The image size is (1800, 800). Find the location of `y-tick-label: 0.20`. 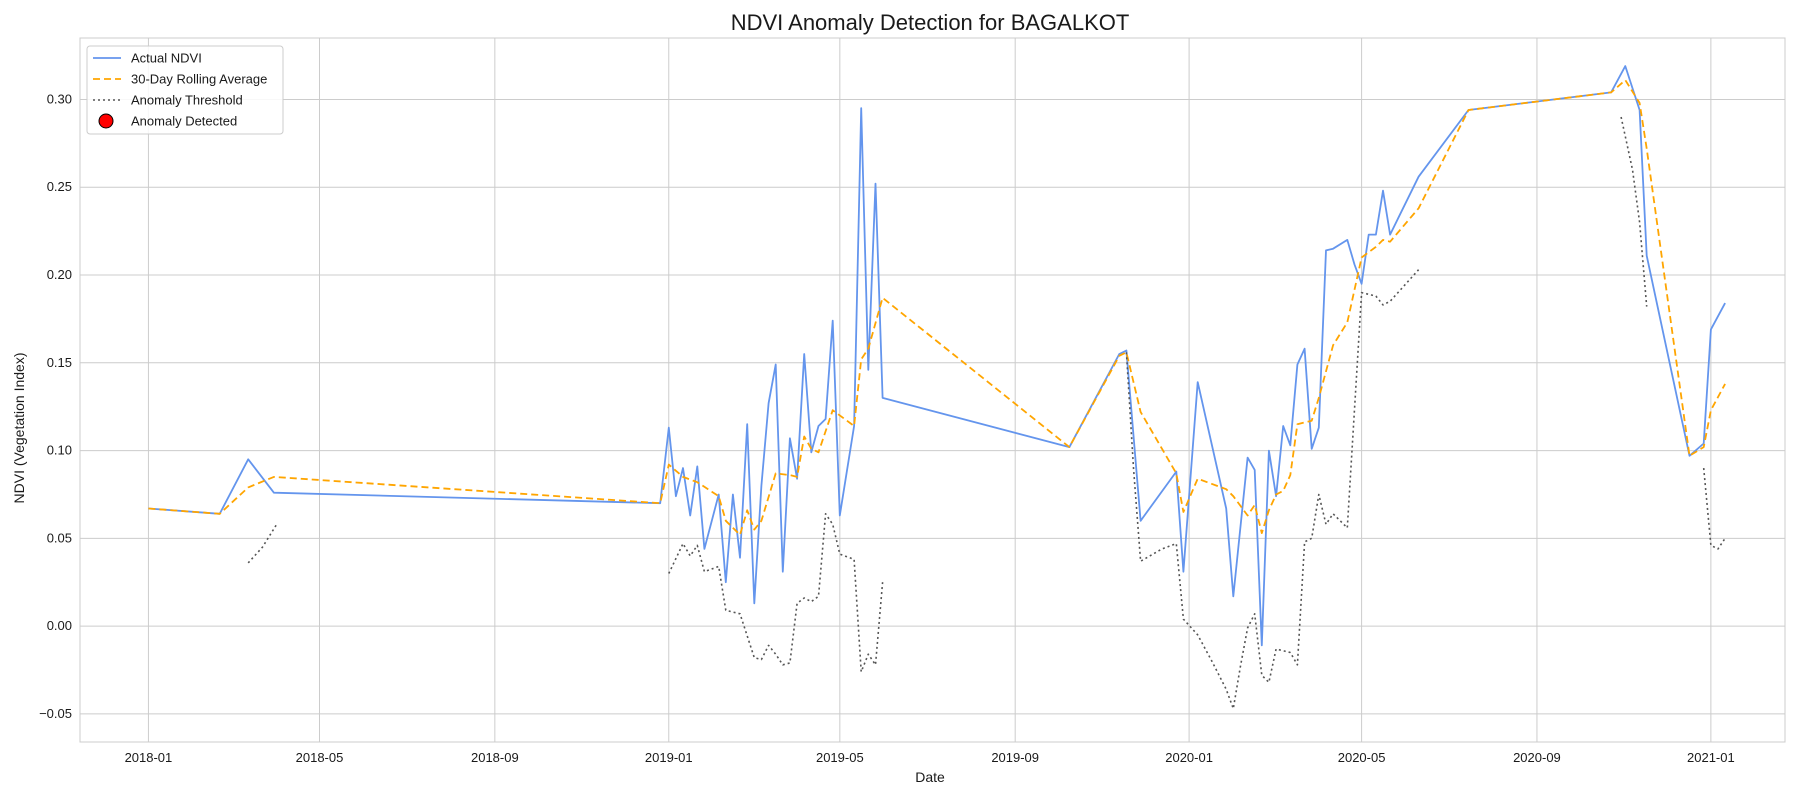

y-tick-label: 0.20 is located at coordinates (59, 274).